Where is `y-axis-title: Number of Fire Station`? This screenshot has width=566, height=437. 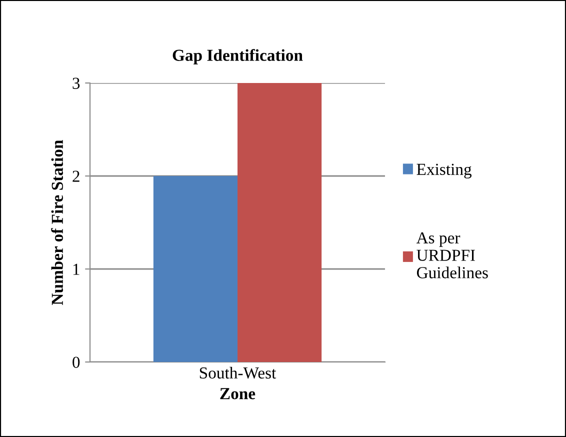
y-axis-title: Number of Fire Station is located at coordinates (57, 222).